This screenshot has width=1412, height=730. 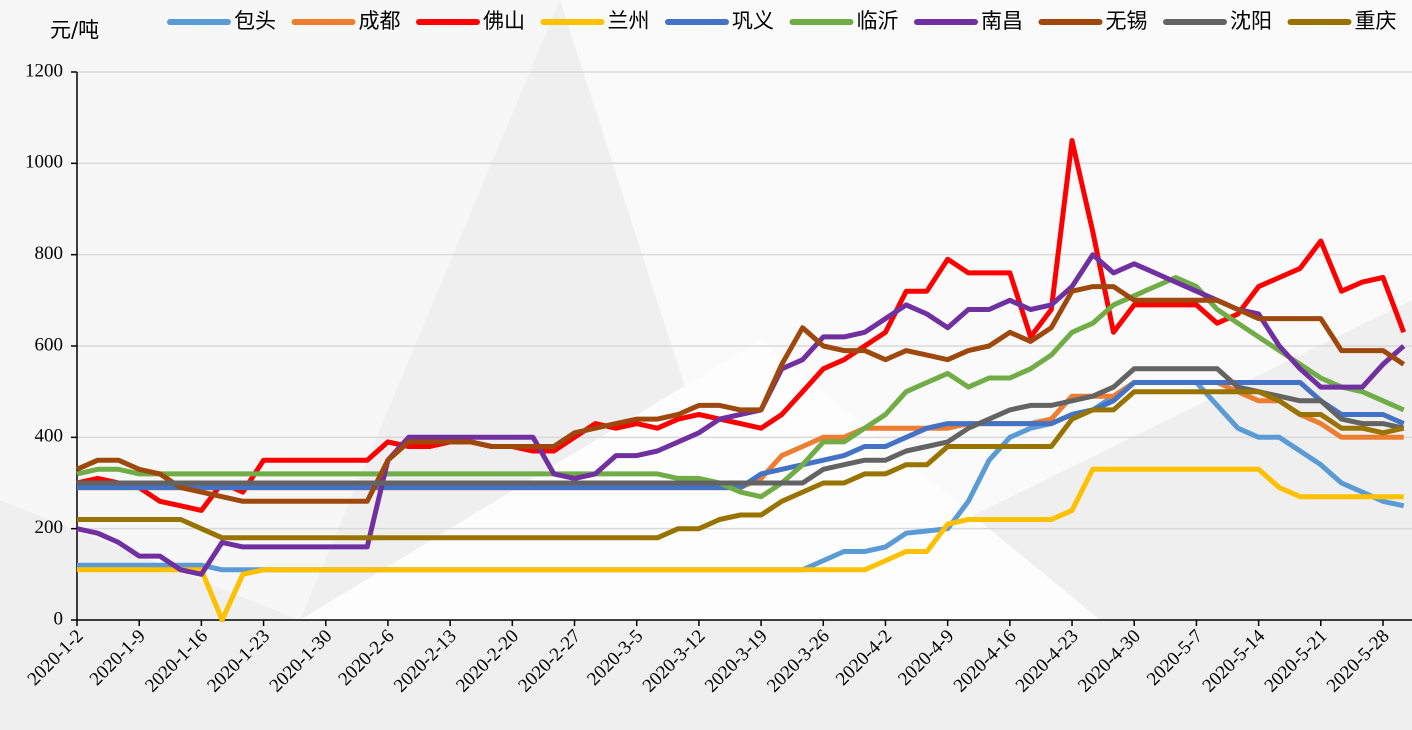 I want to click on y-tick-label: 200, so click(x=49, y=527).